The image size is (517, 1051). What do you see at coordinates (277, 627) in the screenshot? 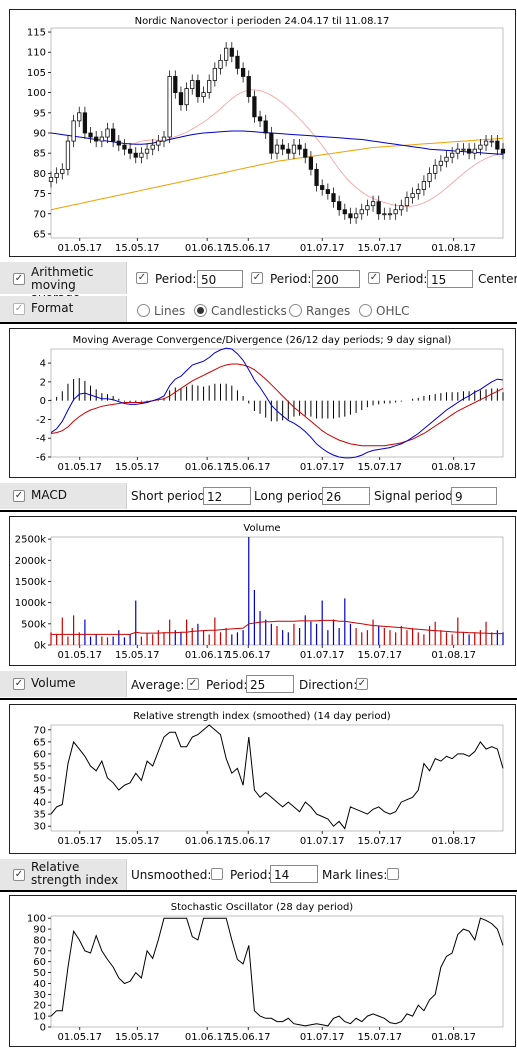
I see `volume-average-line` at bounding box center [277, 627].